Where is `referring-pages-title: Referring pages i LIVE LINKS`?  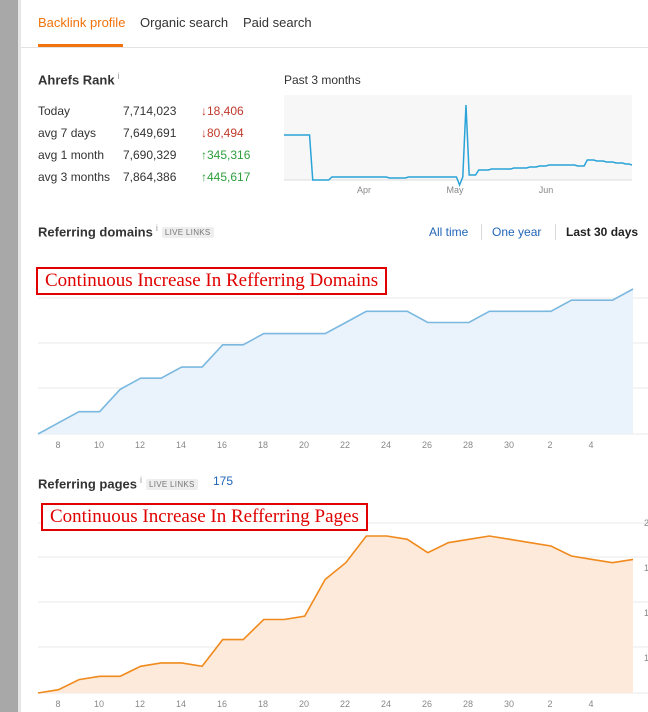
referring-pages-title: Referring pages i LIVE LINKS is located at coordinates (118, 483).